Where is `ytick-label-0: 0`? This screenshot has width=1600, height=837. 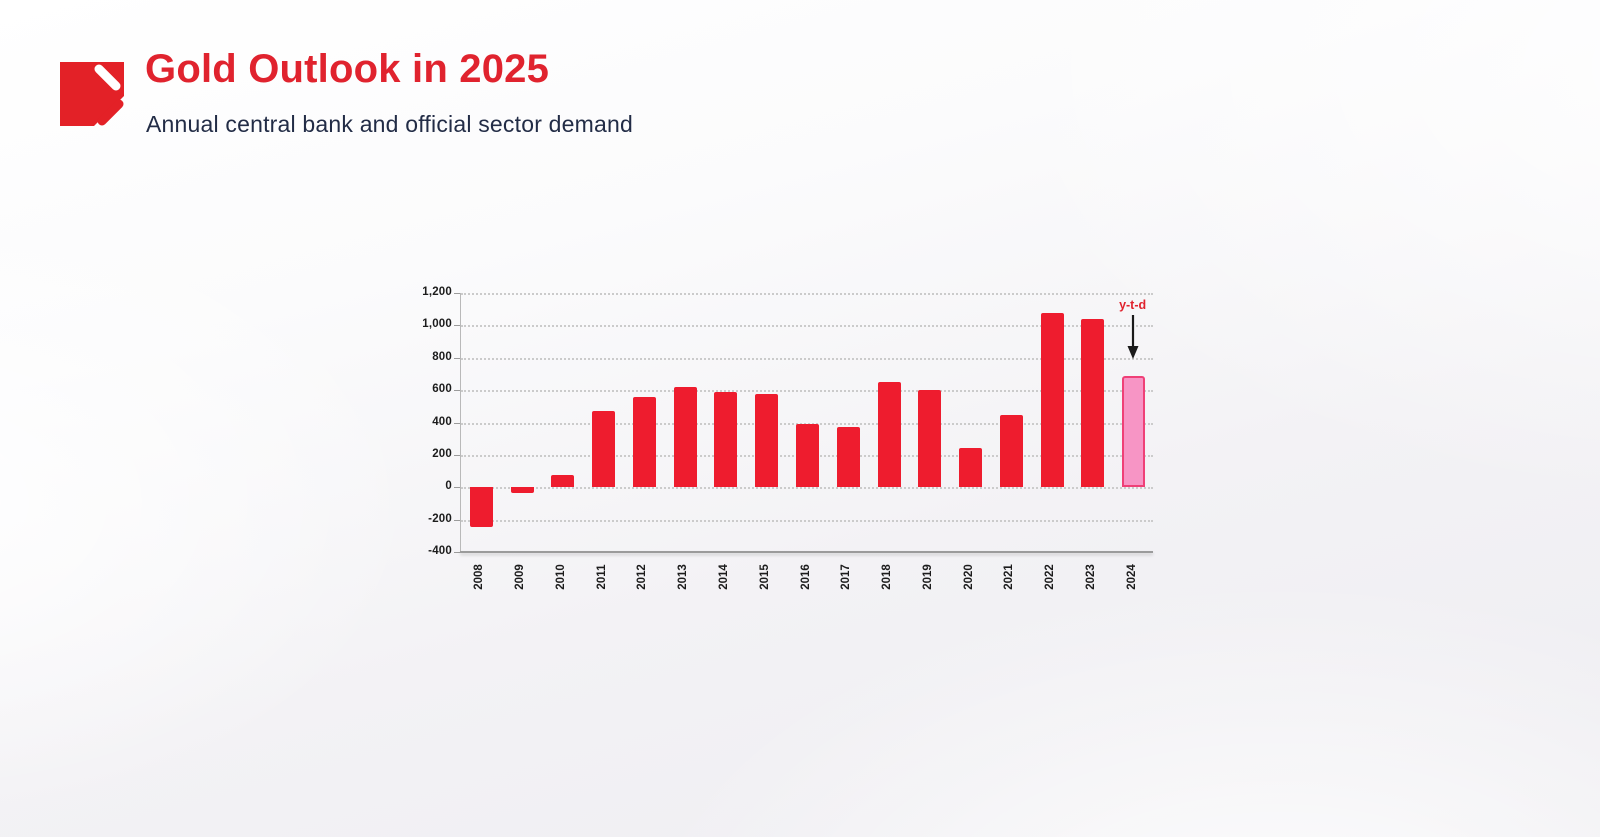 ytick-label-0: 0 is located at coordinates (448, 486).